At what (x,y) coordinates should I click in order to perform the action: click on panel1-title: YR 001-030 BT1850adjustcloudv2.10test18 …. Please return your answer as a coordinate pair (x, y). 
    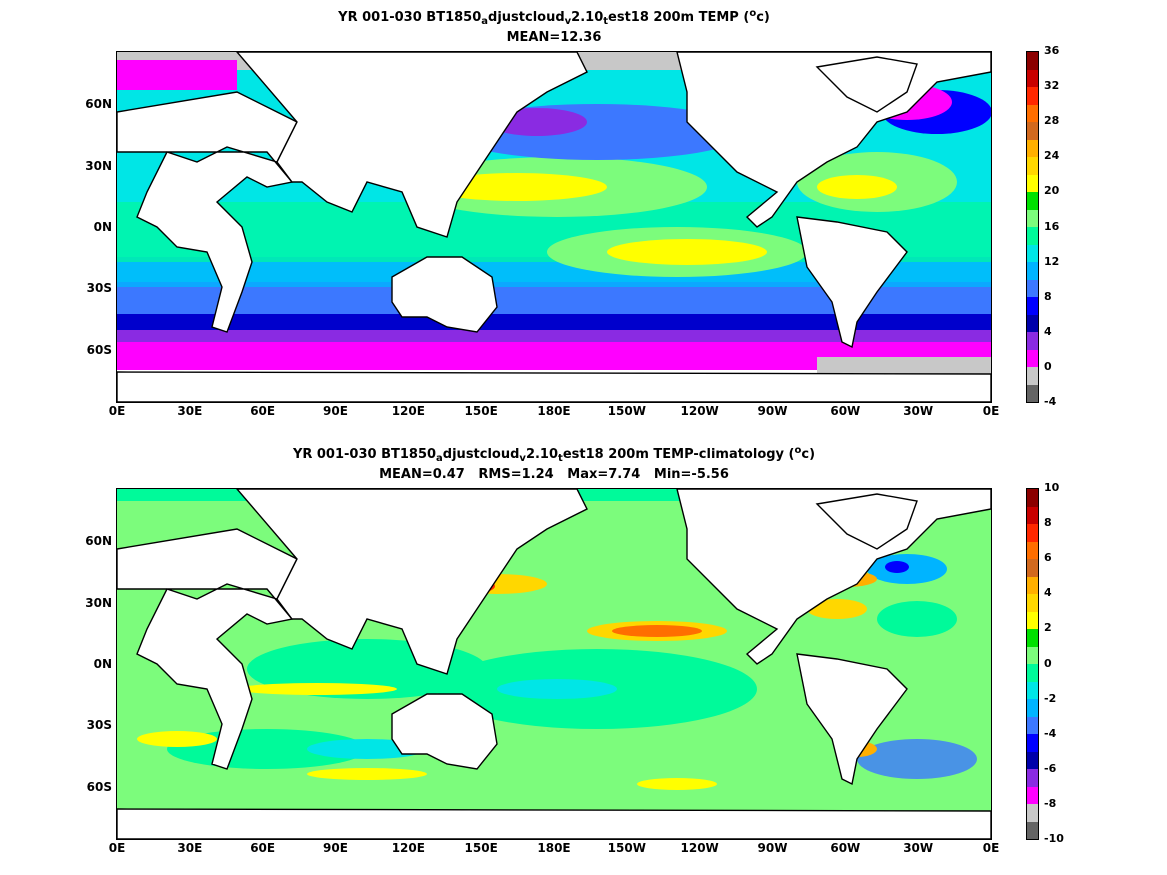
    Looking at the image, I should click on (554, 17).